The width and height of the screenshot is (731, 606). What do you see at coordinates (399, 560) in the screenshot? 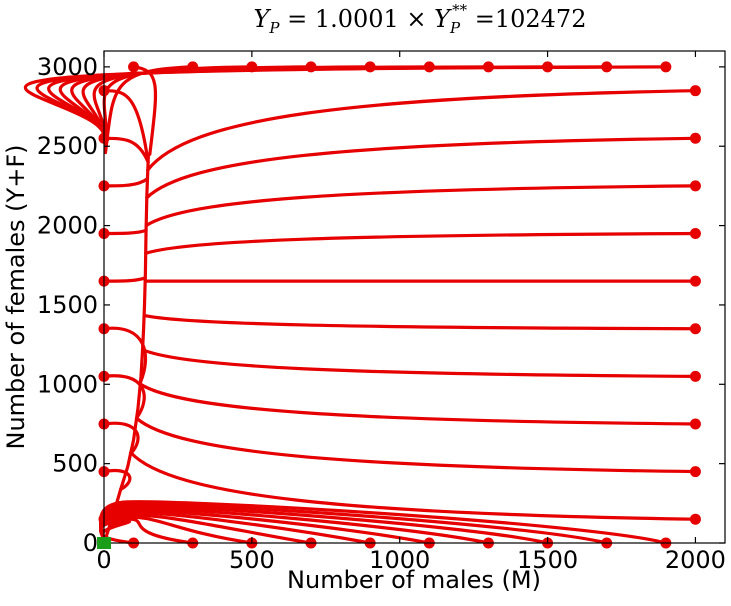
I see `x-tick-label: 1000` at bounding box center [399, 560].